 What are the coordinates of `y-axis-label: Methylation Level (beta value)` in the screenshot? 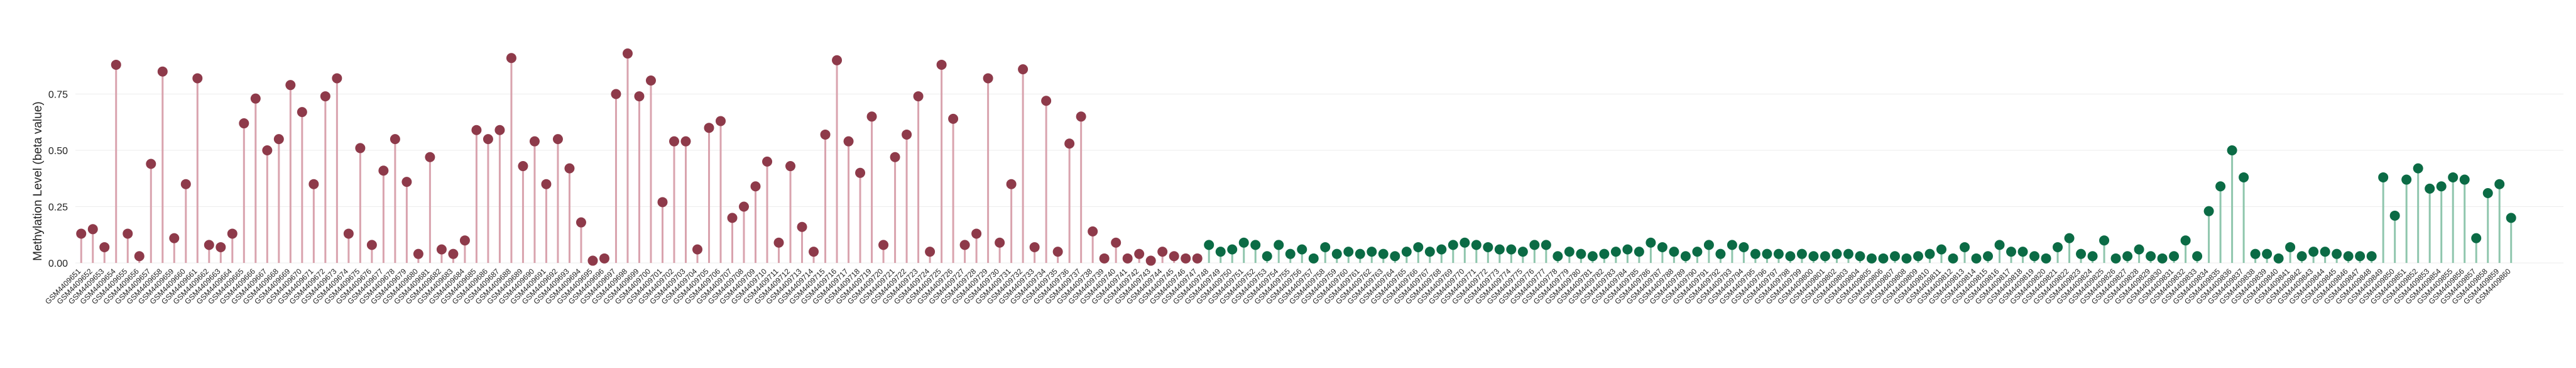 It's located at (38, 180).